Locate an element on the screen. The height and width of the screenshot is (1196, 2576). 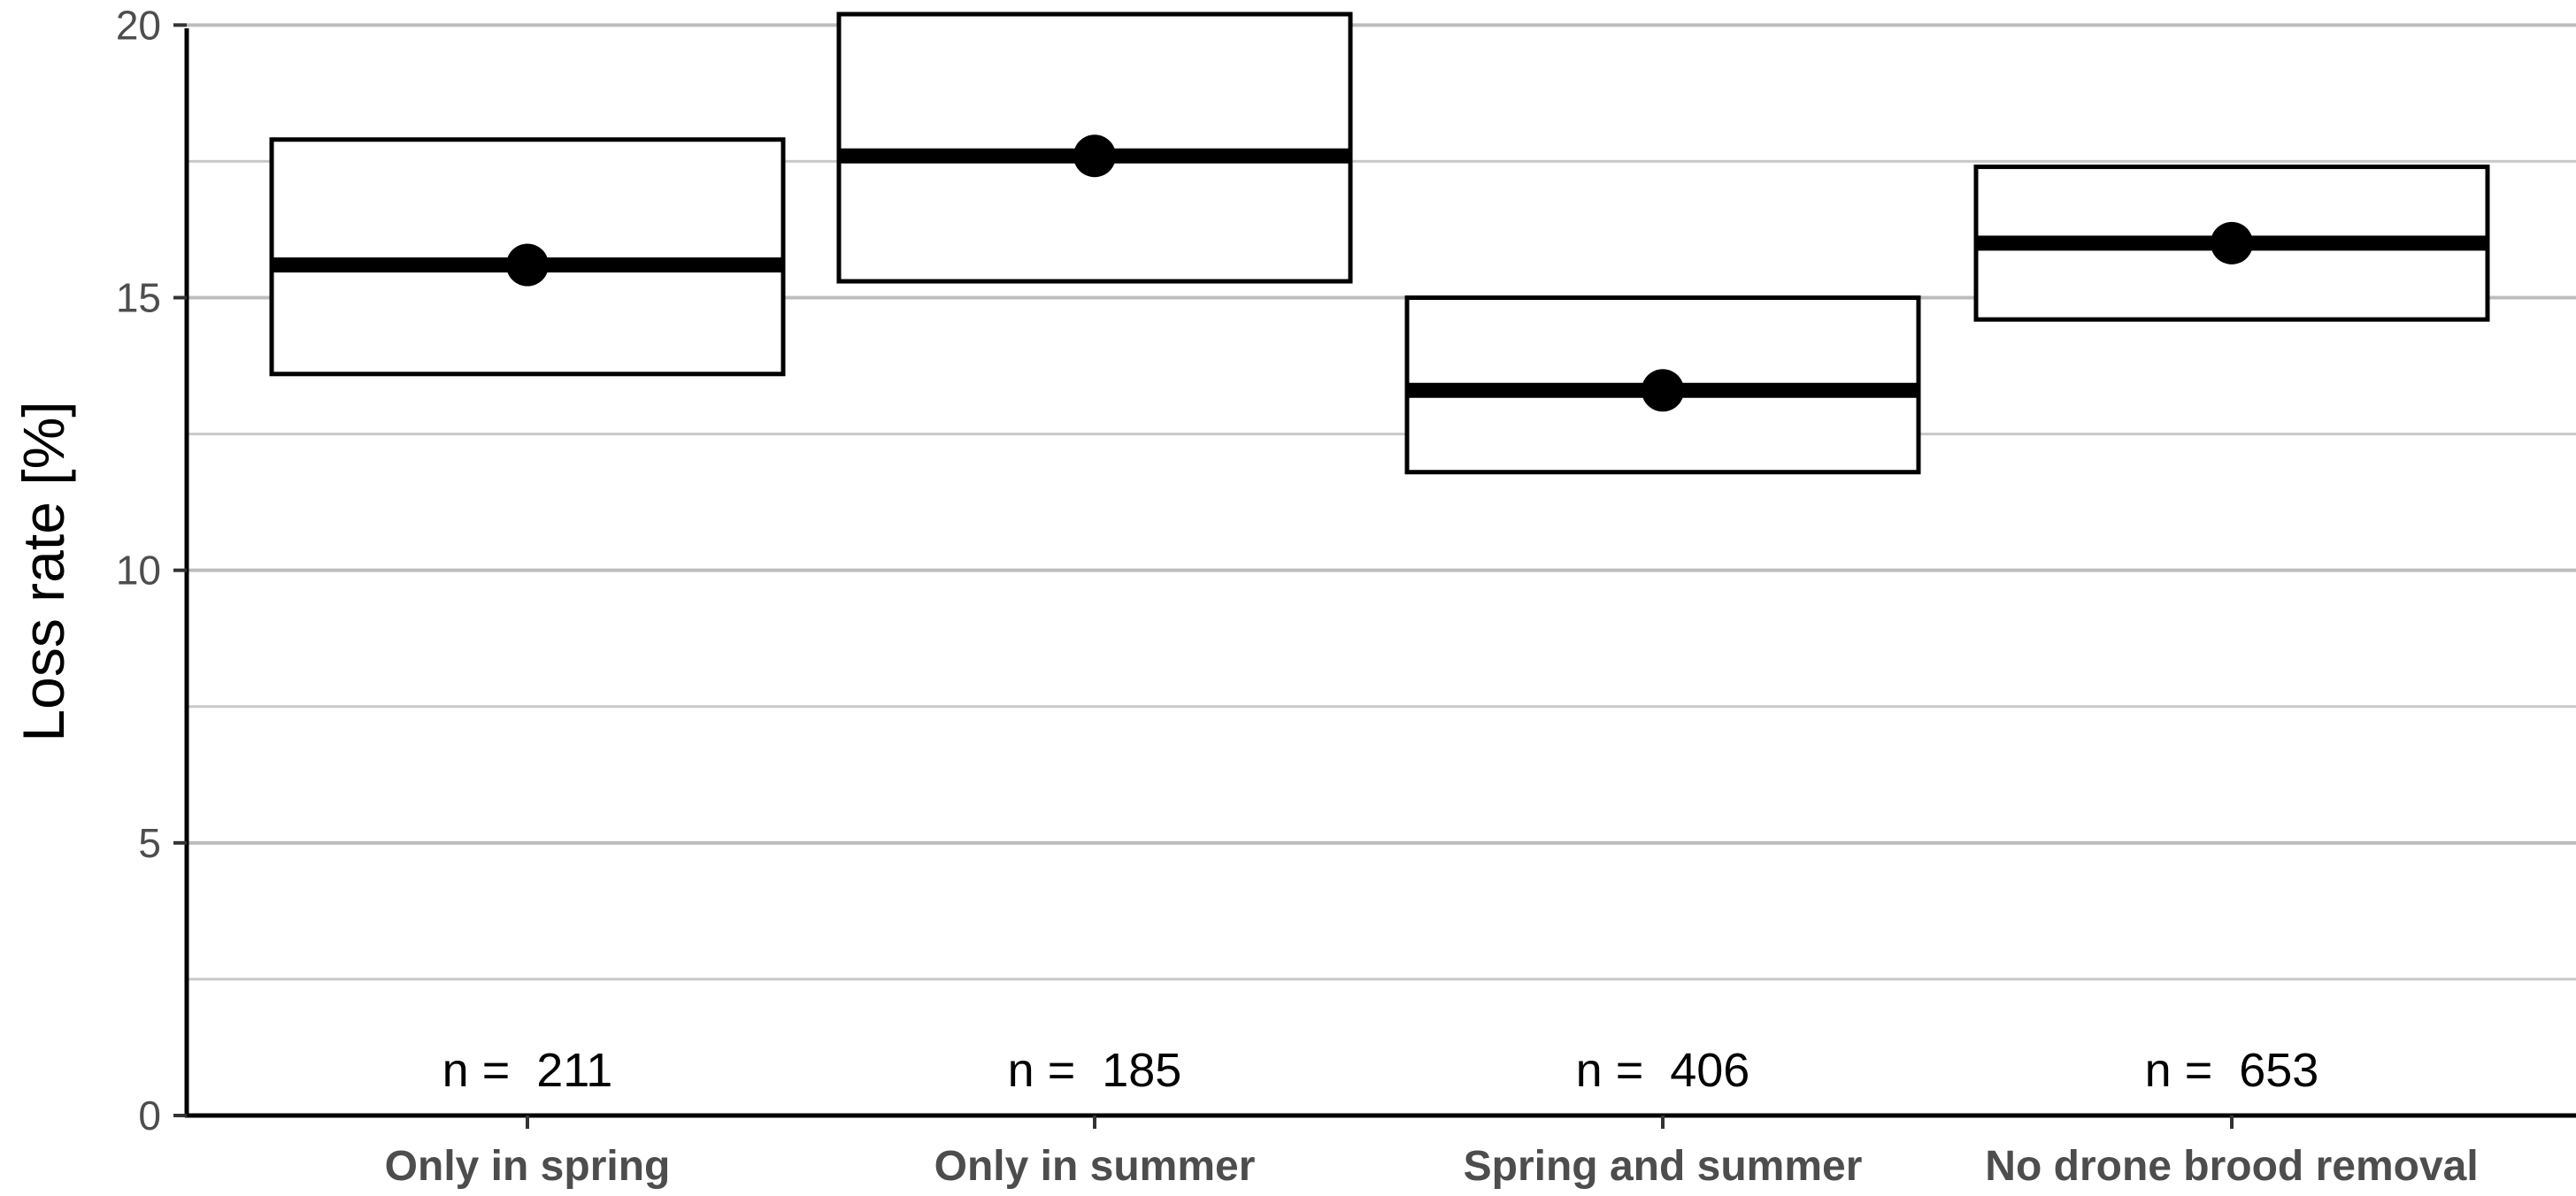
y-tick-label: 0 is located at coordinates (149, 1115).